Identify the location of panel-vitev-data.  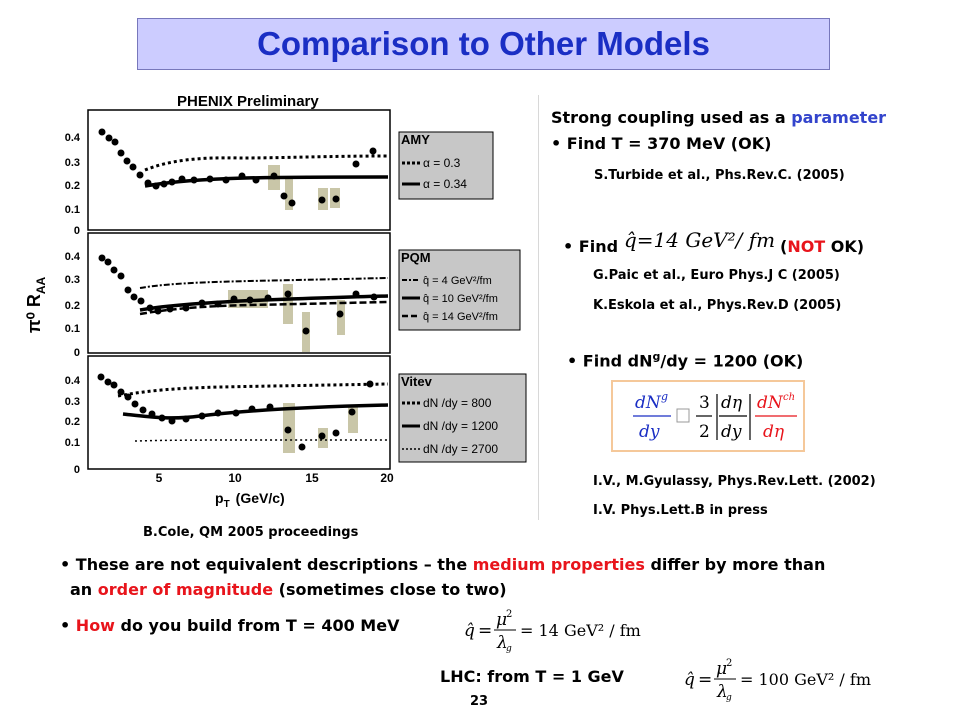
(243, 413).